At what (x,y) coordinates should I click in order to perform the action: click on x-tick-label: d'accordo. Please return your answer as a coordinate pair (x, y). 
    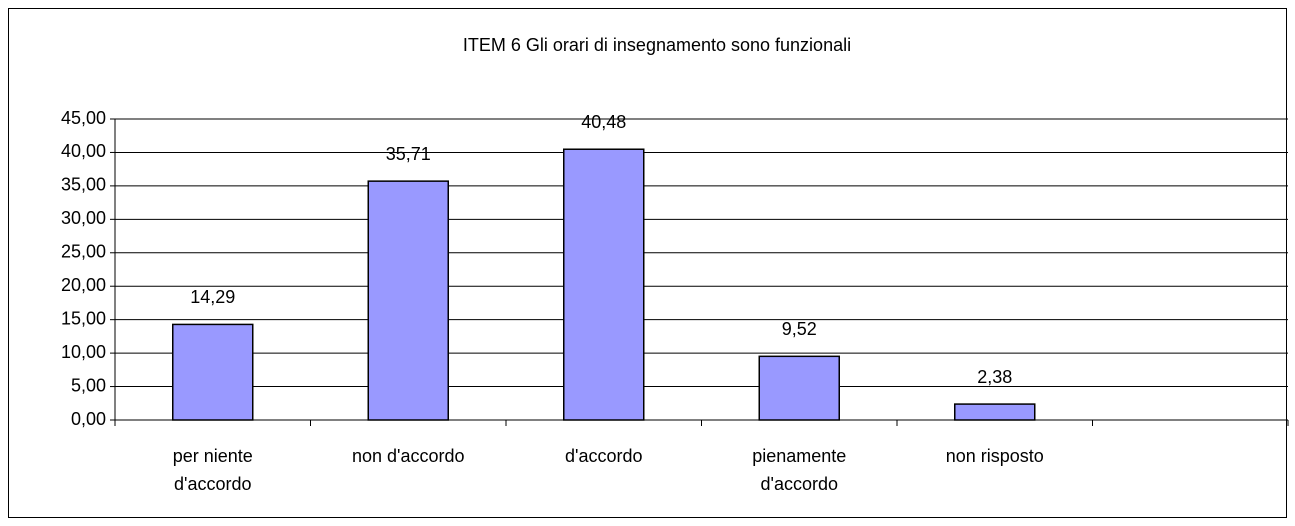
    Looking at the image, I should click on (604, 456).